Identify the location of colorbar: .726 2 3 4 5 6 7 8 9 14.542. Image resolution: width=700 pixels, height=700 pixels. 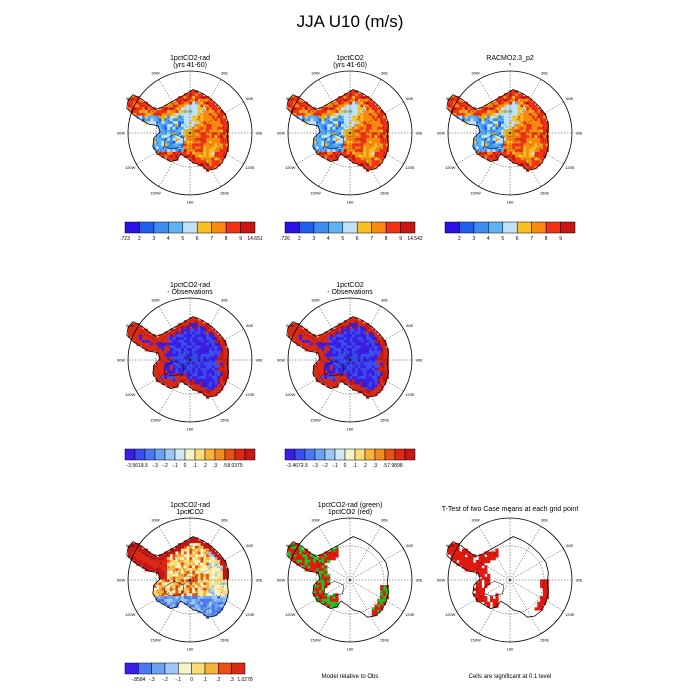
(351, 231).